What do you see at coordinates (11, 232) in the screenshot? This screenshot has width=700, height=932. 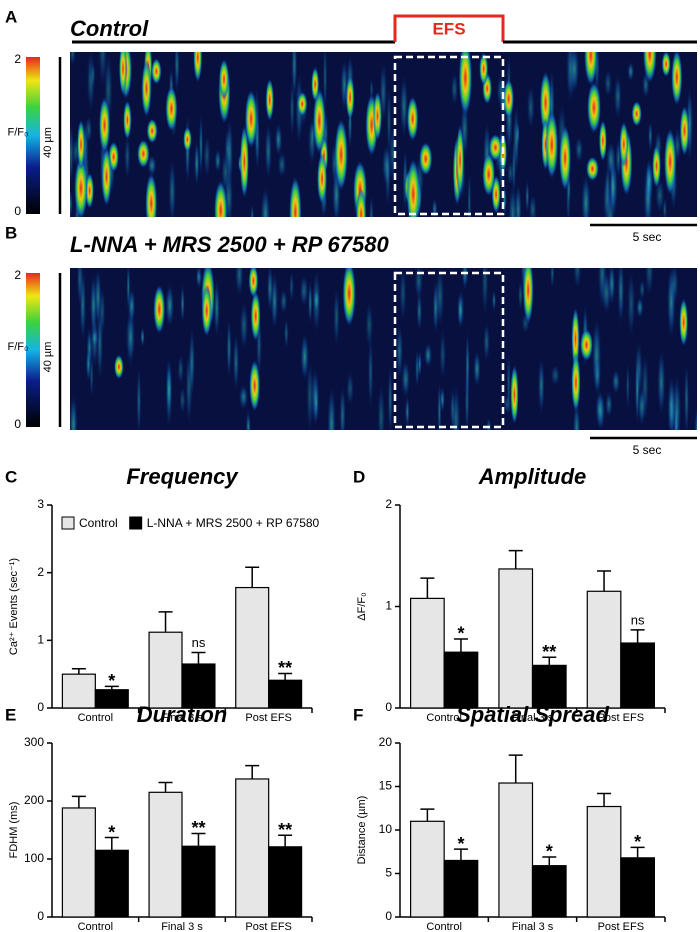 I see `panel-letter: B` at bounding box center [11, 232].